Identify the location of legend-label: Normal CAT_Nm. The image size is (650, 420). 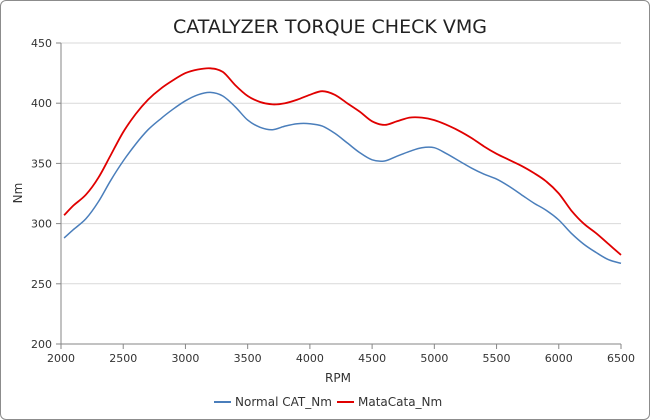
(283, 402).